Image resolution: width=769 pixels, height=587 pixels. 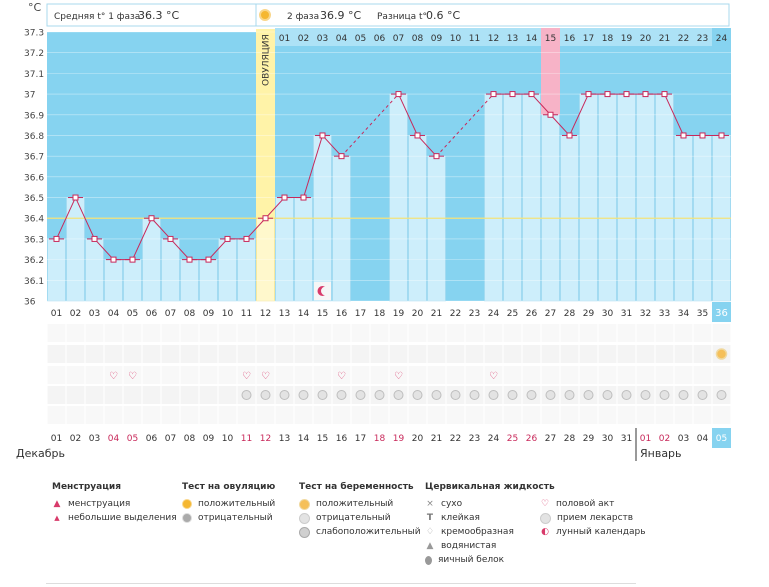 What do you see at coordinates (646, 39) in the screenshot?
I see `phase2-day-label: 20` at bounding box center [646, 39].